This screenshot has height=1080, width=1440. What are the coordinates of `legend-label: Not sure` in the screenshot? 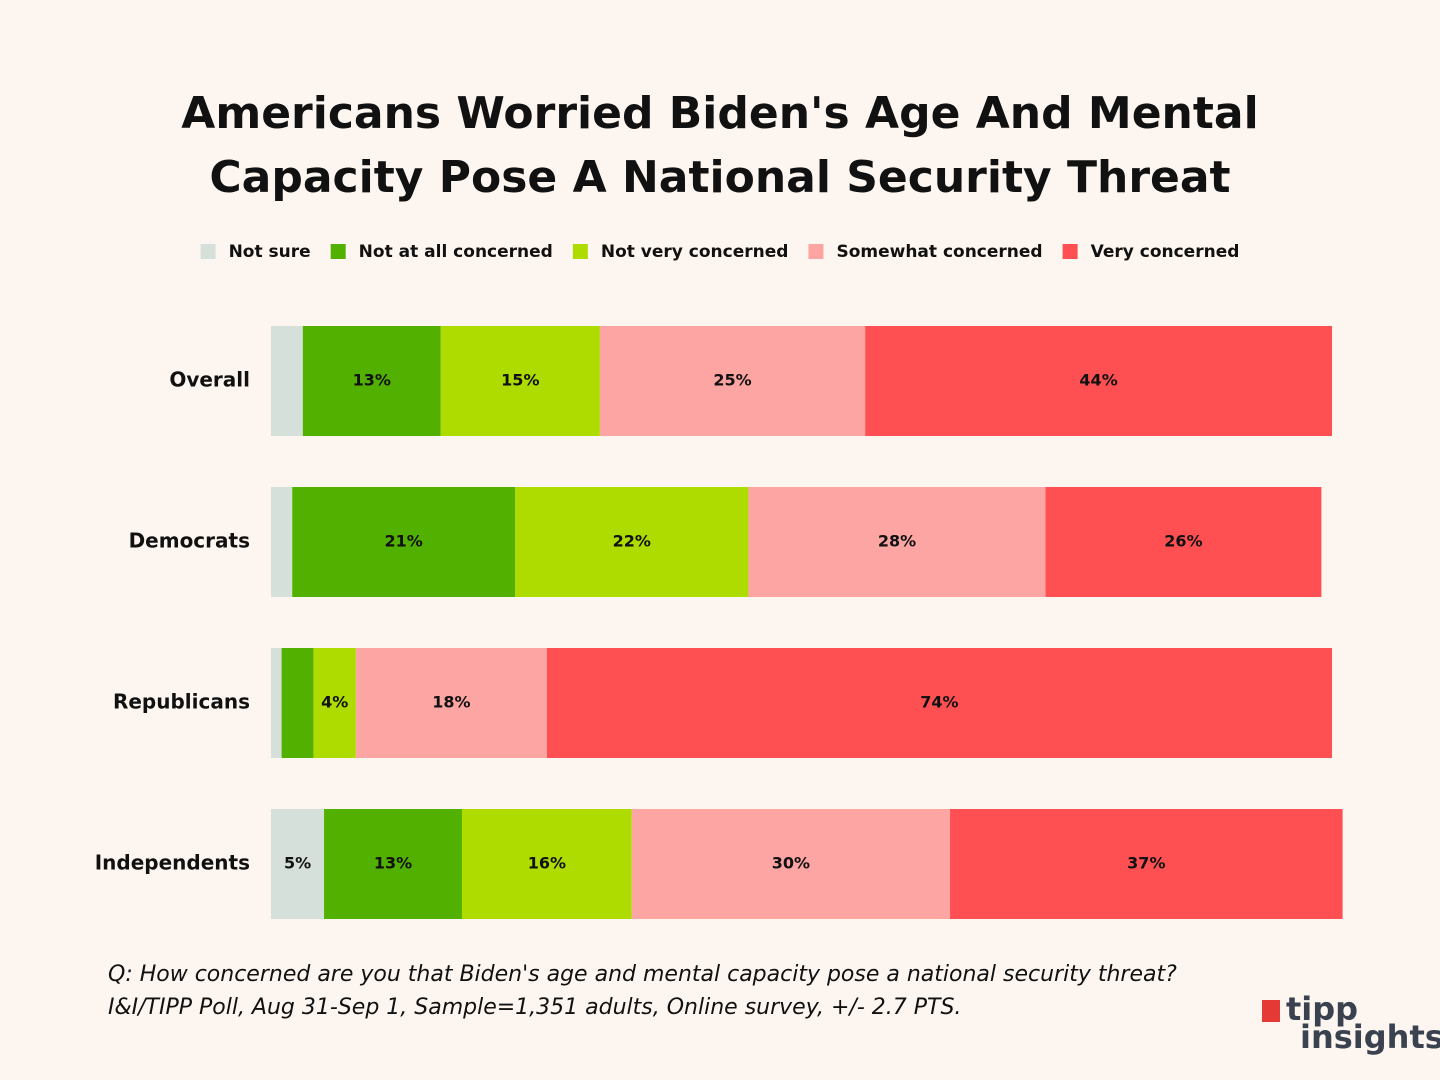 It's located at (270, 252).